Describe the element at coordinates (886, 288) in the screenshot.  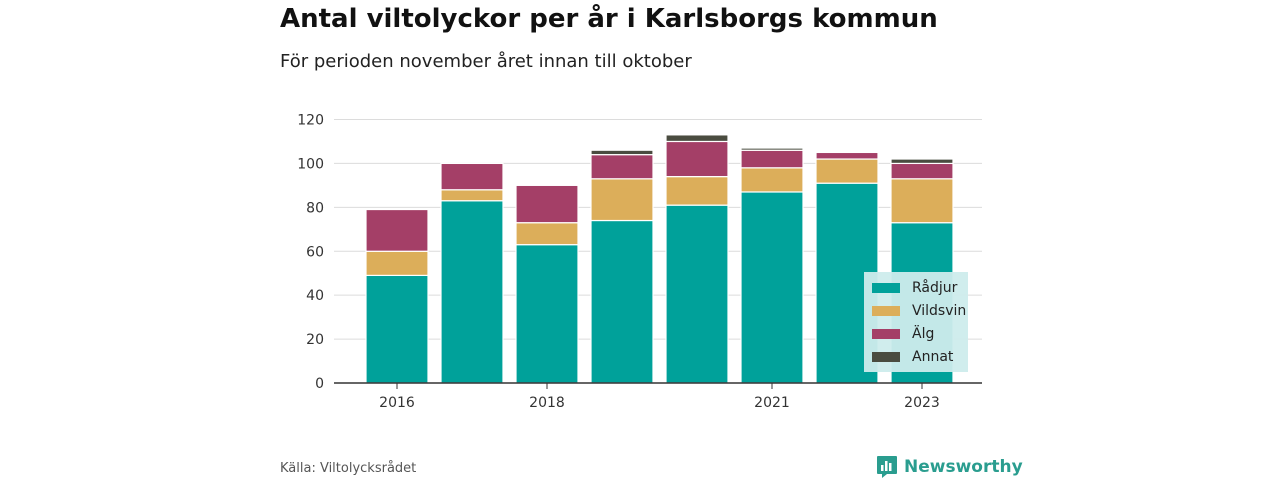
I see `legend-swatch-radjur` at that location.